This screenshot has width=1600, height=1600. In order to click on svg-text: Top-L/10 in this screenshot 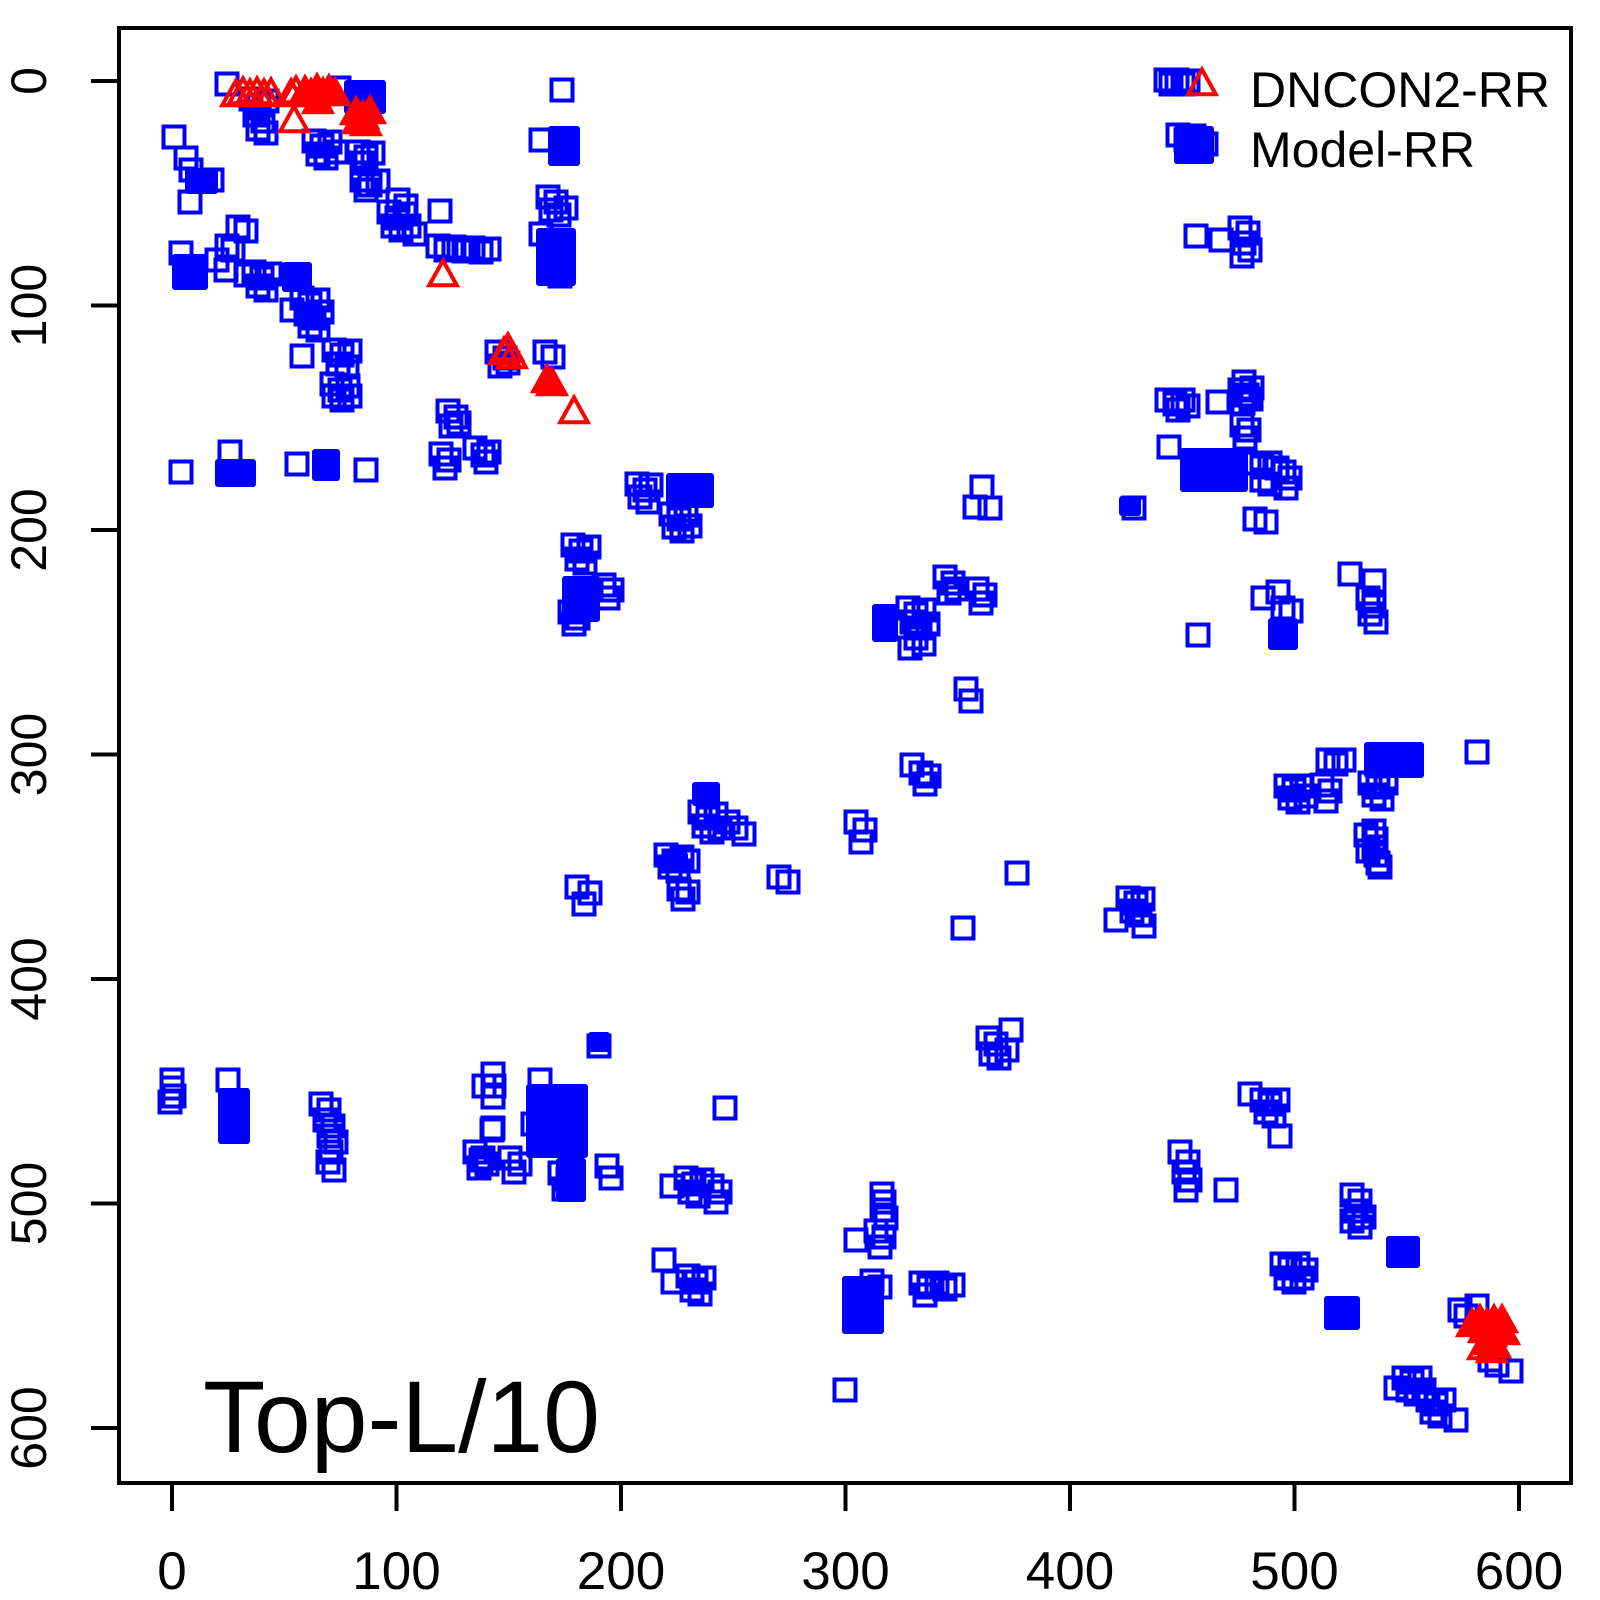, I will do `click(401, 1417)`.